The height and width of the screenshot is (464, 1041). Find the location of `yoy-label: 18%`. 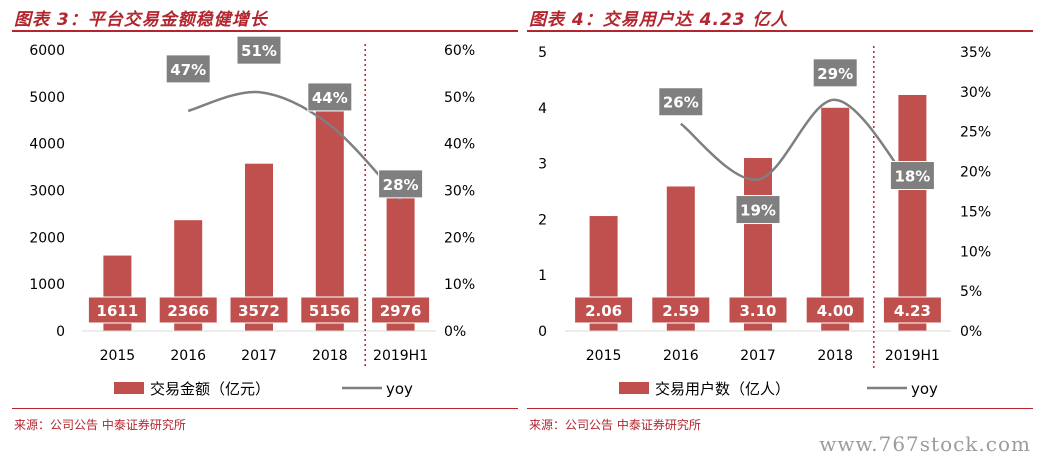

yoy-label: 18% is located at coordinates (912, 177).